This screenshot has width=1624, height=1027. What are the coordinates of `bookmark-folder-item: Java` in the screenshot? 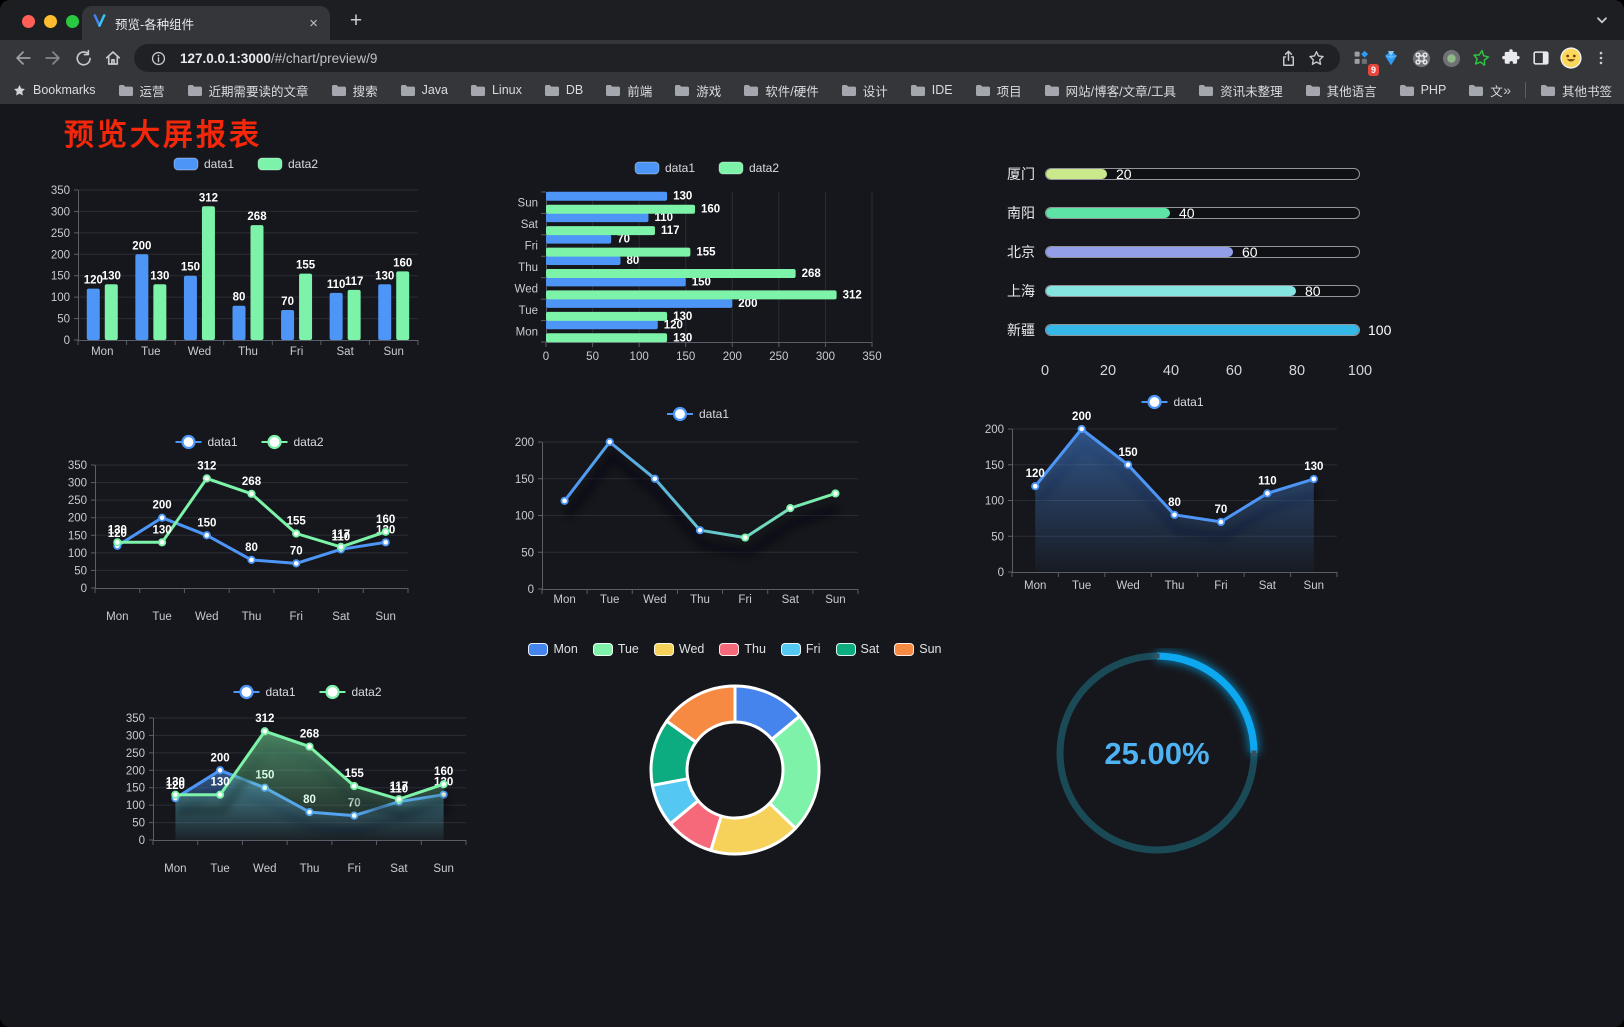 It's located at (424, 90).